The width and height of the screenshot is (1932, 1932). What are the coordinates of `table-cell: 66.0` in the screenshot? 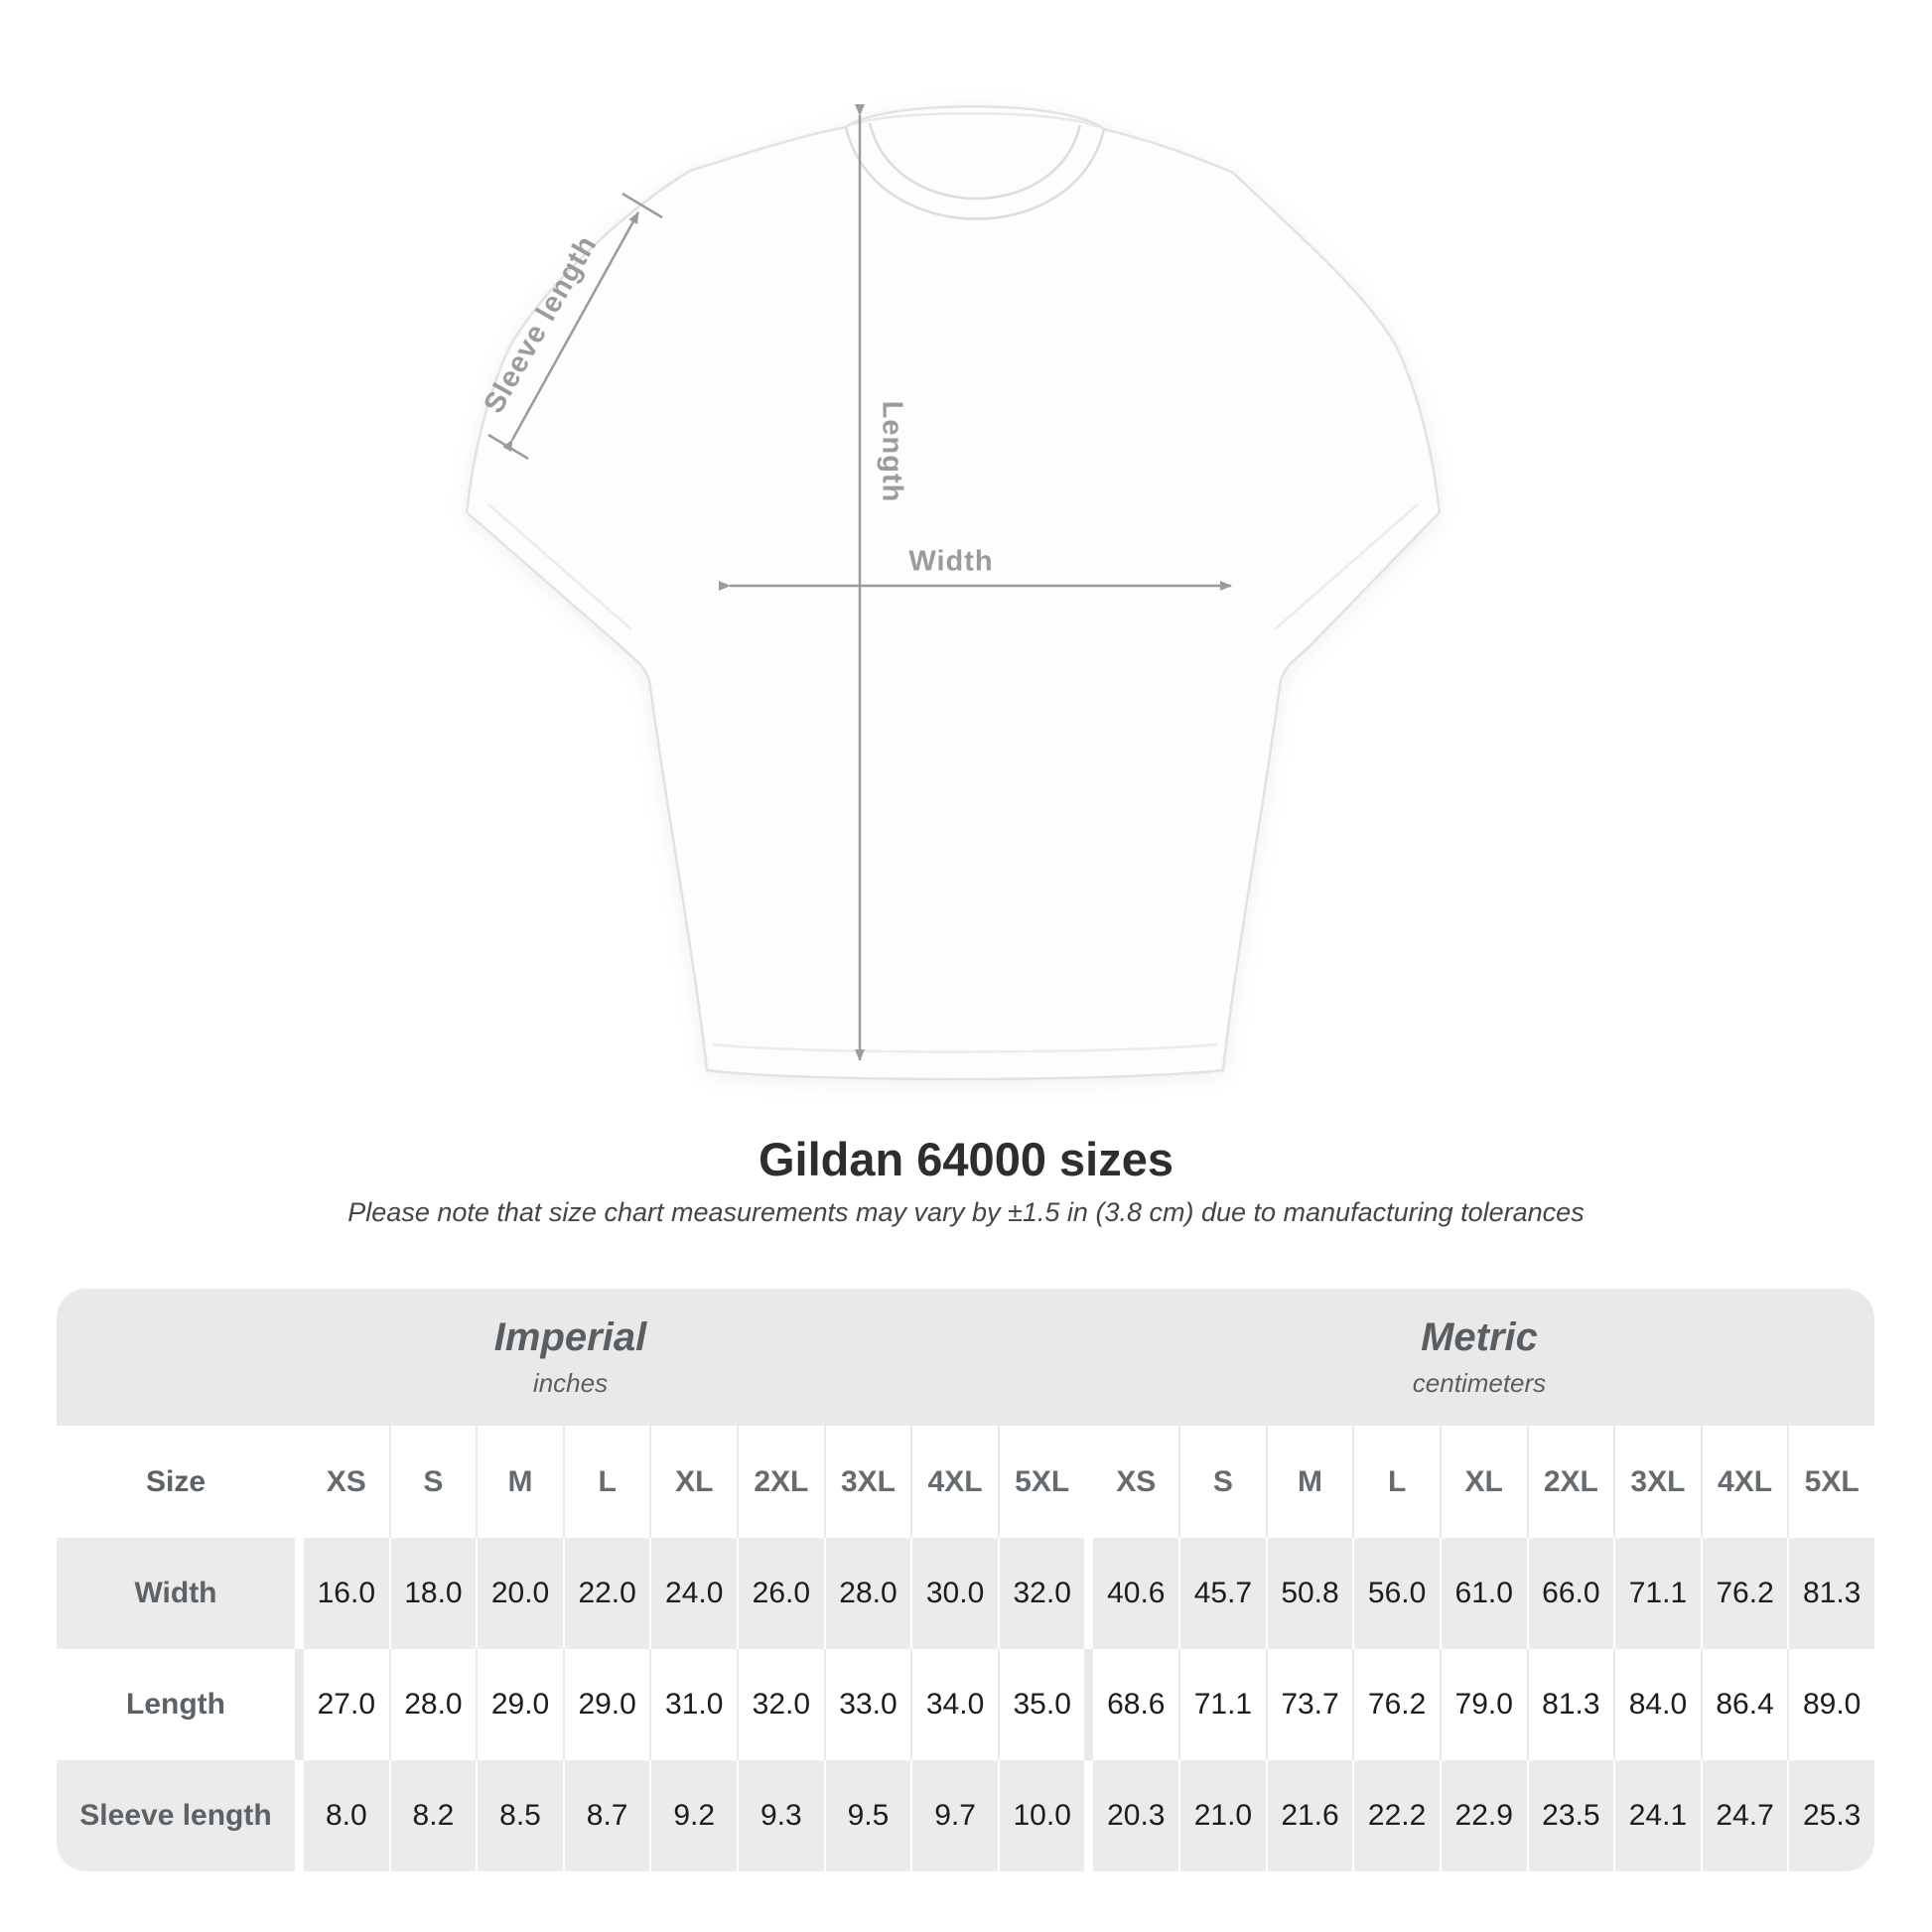 It's located at (1570, 1594).